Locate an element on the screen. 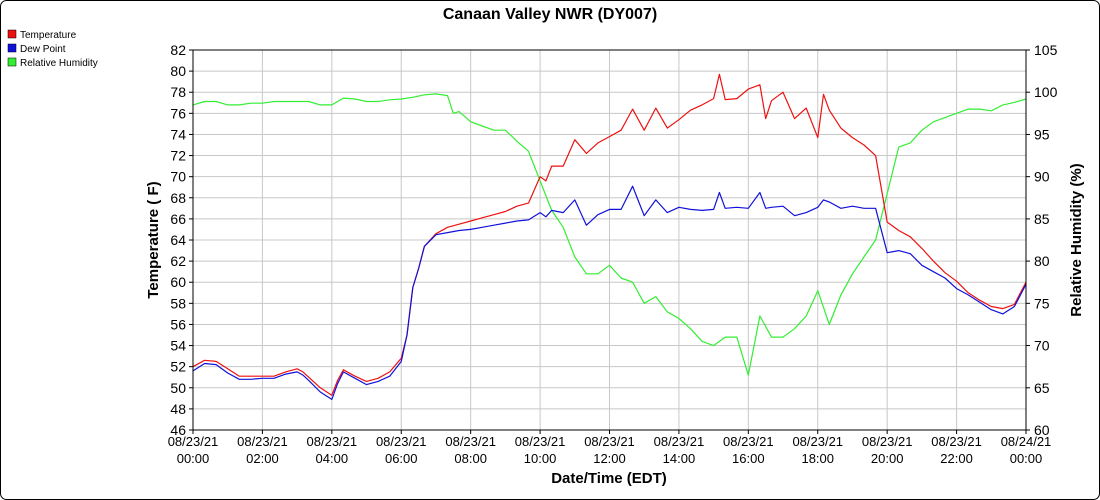 Image resolution: width=1100 pixels, height=500 pixels. legend-label-temperature: Temperature is located at coordinates (48, 35).